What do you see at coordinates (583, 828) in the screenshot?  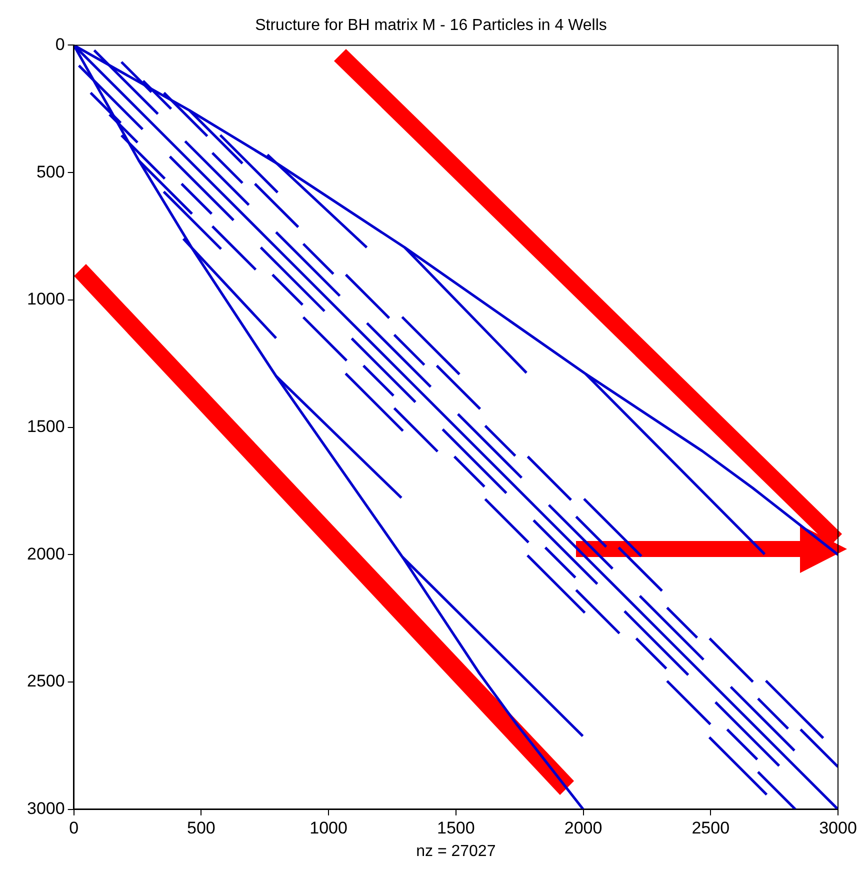 I see `x-tick-label: 2000` at bounding box center [583, 828].